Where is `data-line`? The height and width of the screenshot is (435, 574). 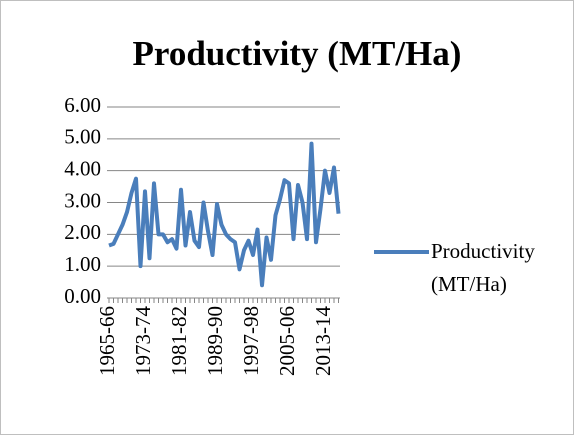
data-line is located at coordinates (224, 214).